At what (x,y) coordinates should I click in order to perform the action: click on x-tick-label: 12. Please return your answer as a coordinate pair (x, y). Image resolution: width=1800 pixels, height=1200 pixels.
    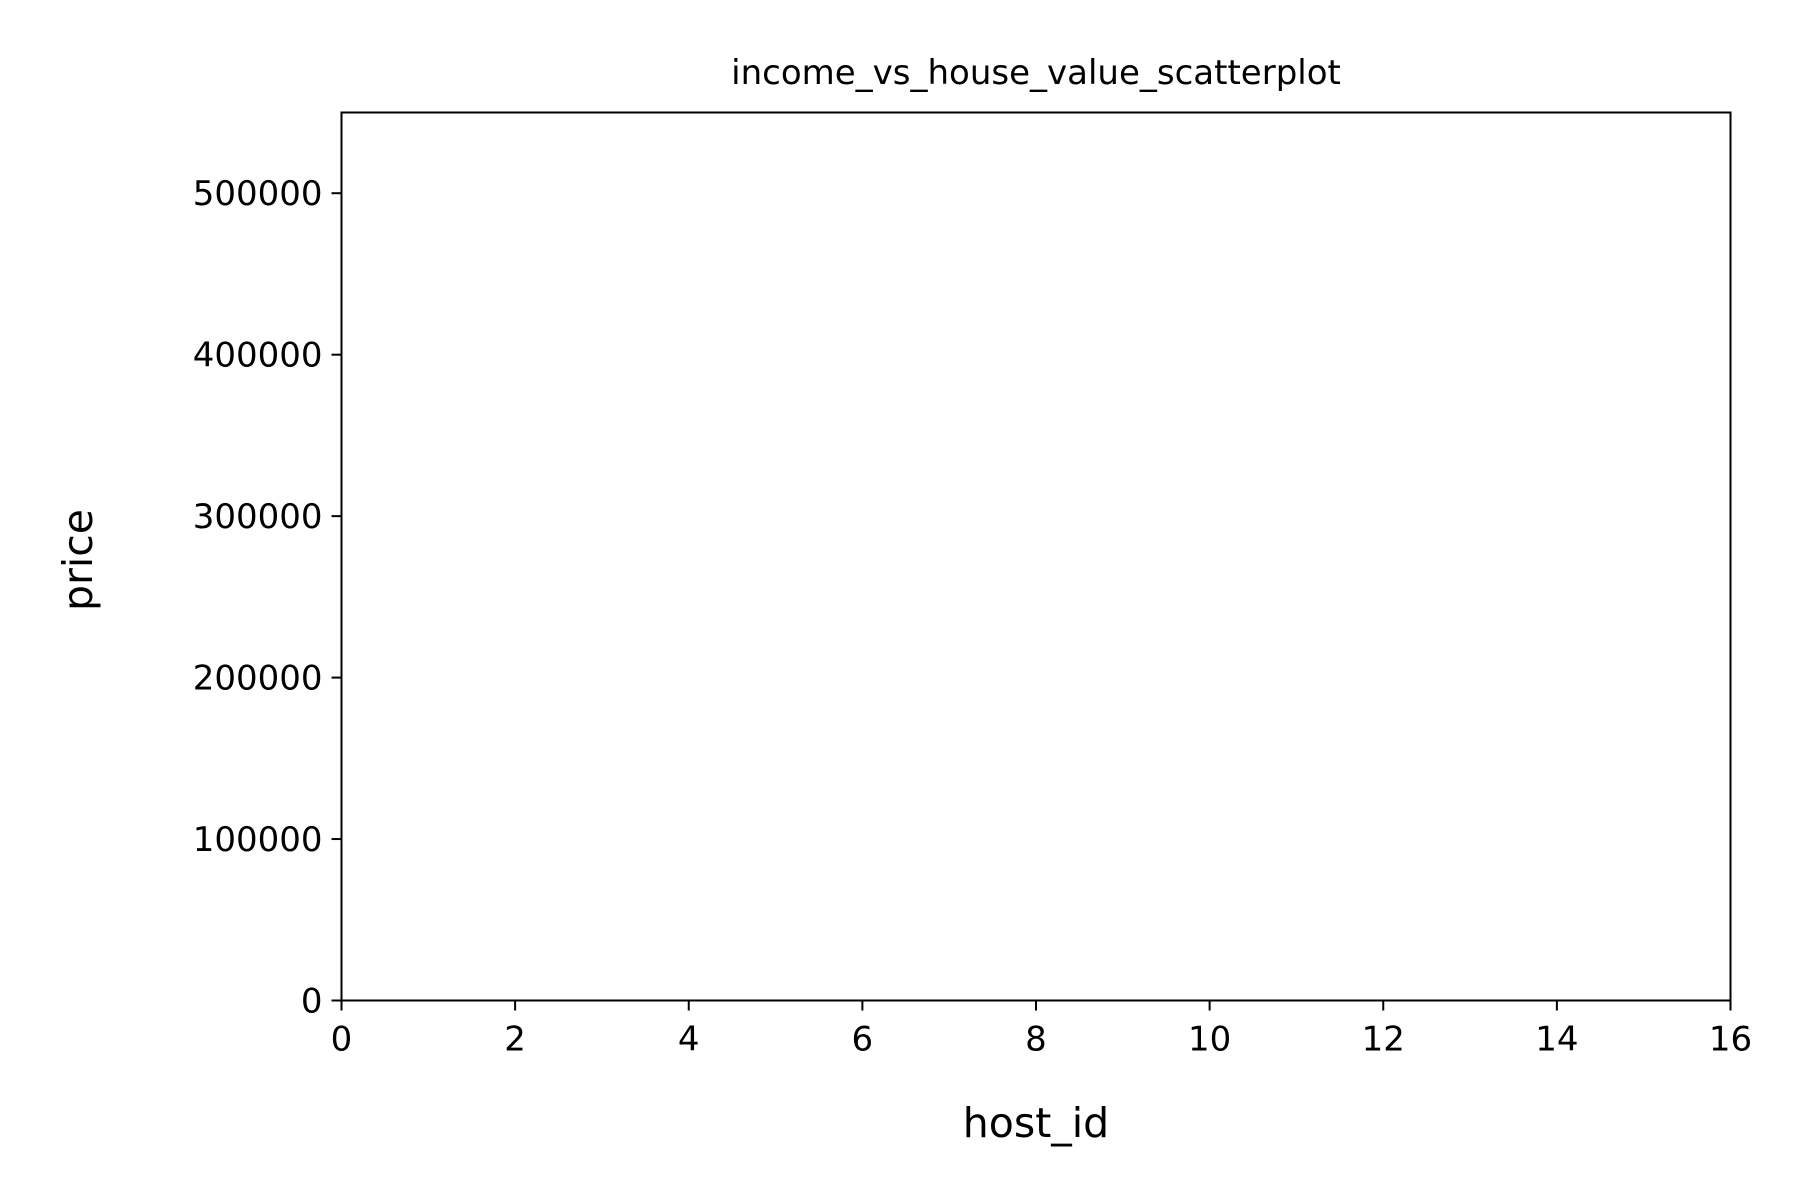
    Looking at the image, I should click on (1383, 1040).